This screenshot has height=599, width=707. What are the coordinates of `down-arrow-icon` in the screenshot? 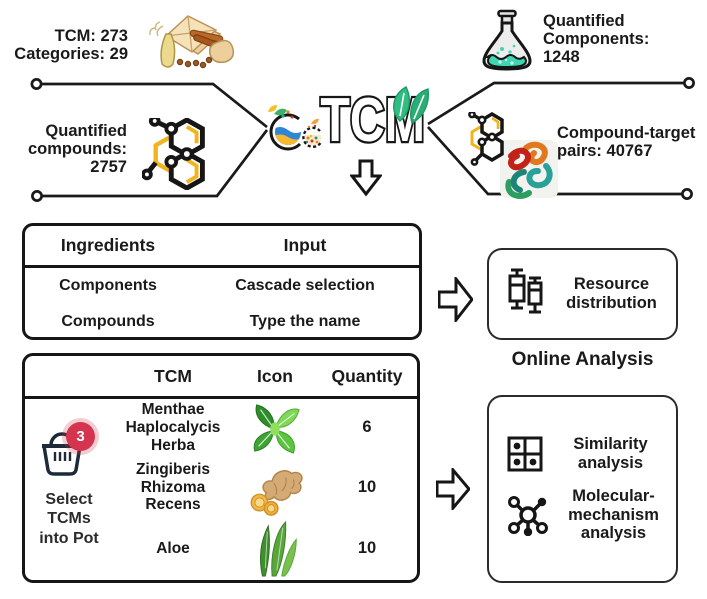 It's located at (366, 178).